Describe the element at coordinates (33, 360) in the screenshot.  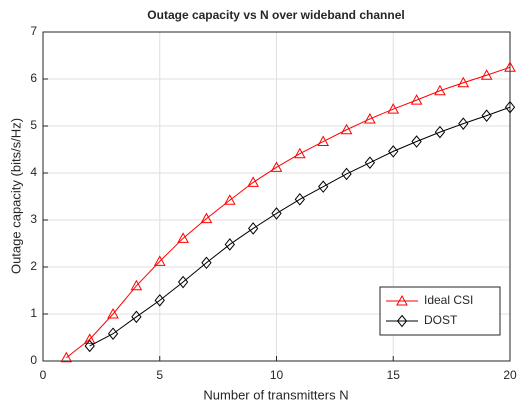
I see `y-tick-label: 0` at that location.